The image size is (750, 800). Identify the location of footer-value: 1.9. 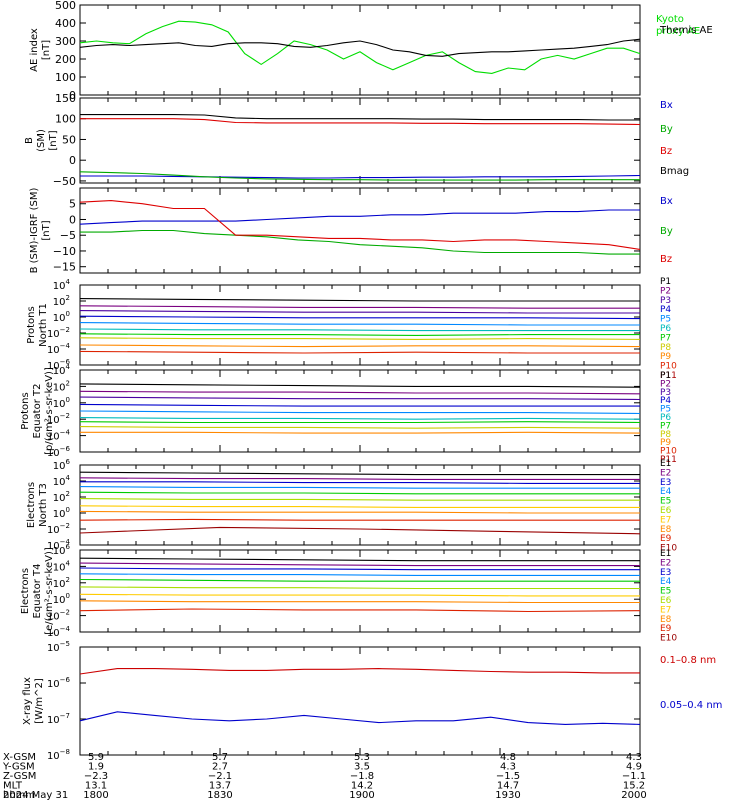
(96, 767).